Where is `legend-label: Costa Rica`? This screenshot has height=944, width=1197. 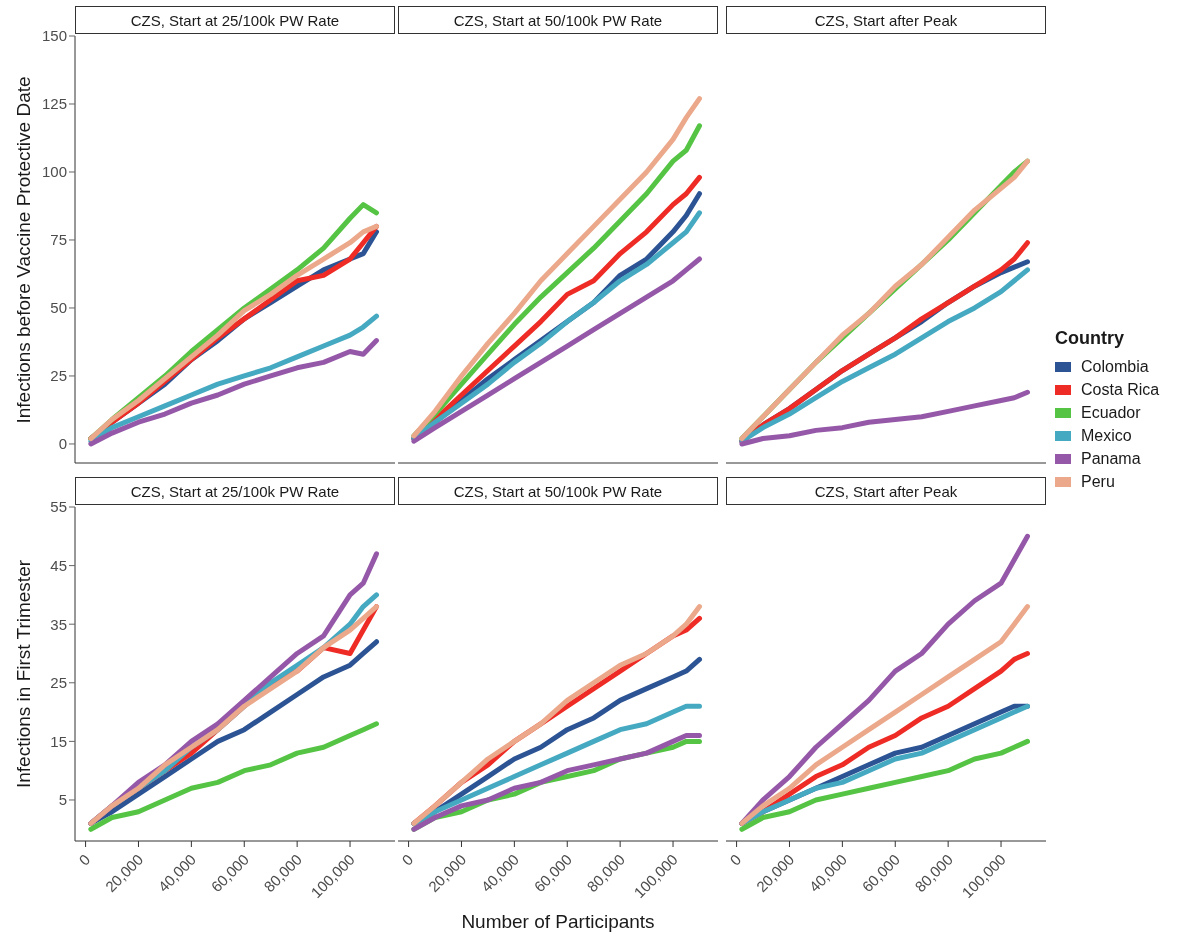
legend-label: Costa Rica is located at coordinates (1120, 389).